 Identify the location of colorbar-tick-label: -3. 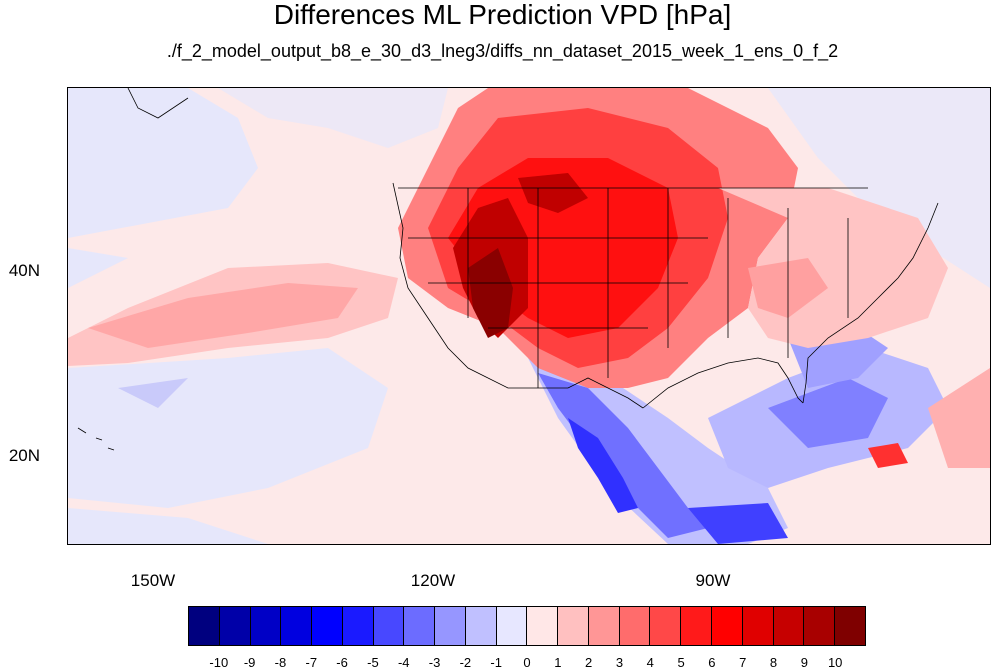
(434, 662).